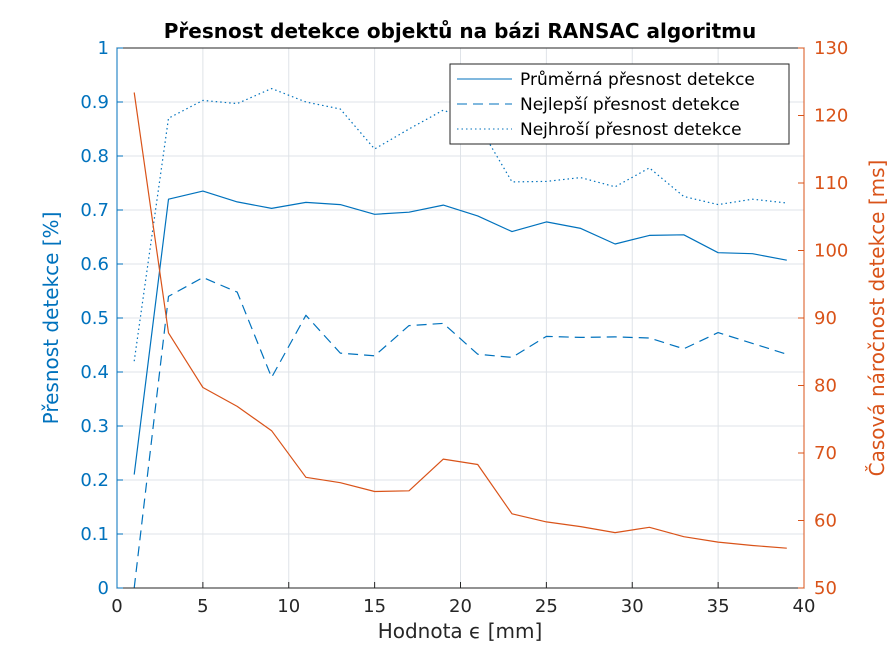 This screenshot has width=891, height=656. Describe the element at coordinates (94, 426) in the screenshot. I see `y-left-tick-label: 0.3` at that location.